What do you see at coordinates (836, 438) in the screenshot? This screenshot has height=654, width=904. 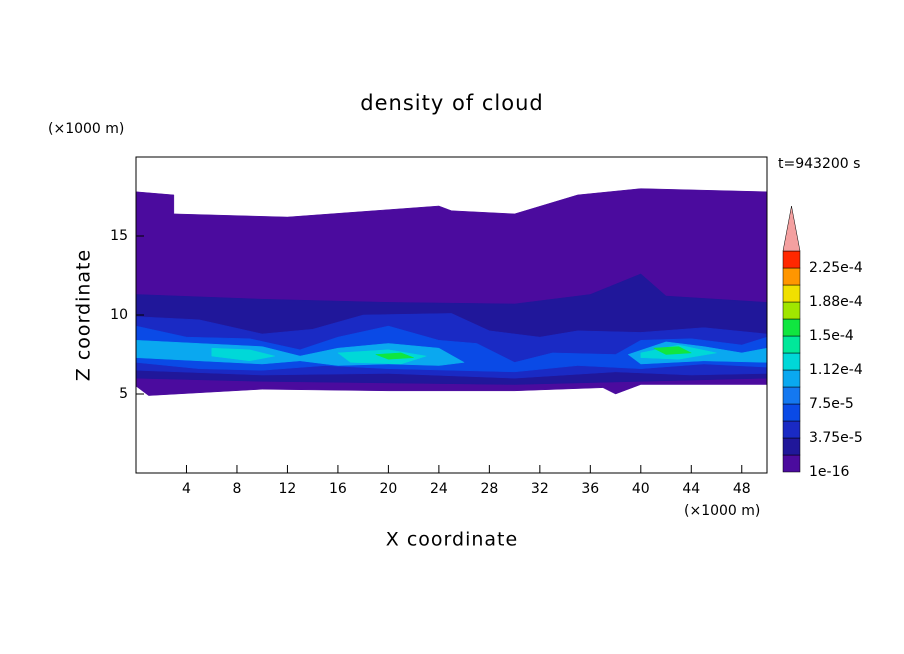 I see `colorbar-tick-label: 3.75e-5` at bounding box center [836, 438].